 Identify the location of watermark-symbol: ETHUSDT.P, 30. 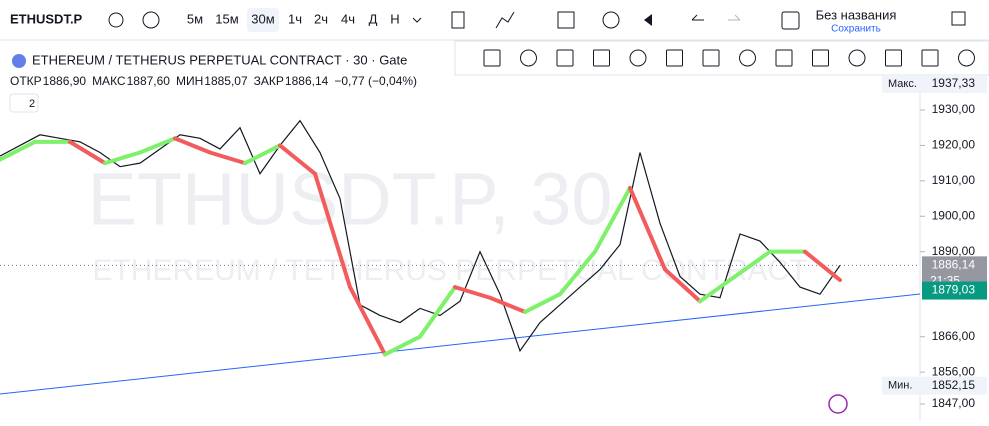
(349, 199).